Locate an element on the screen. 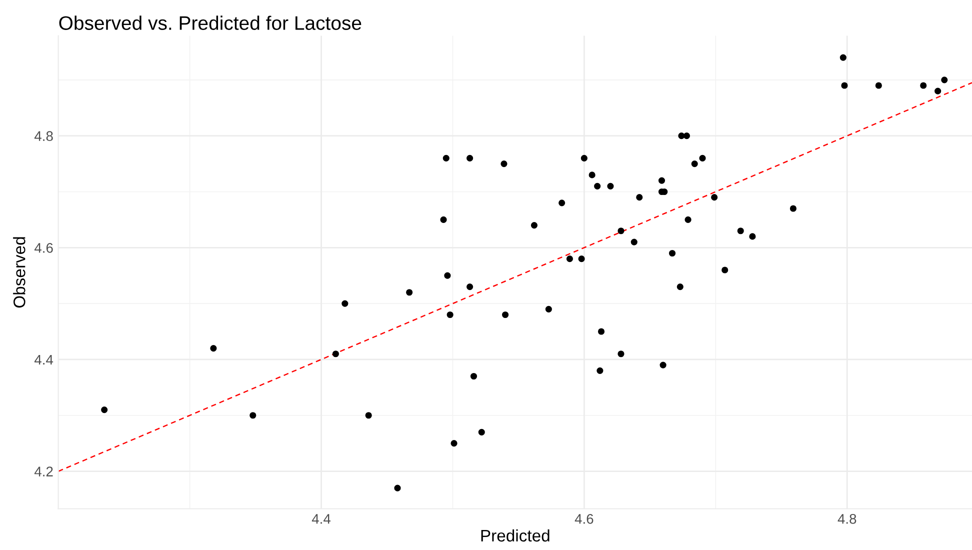  y-axis-title: Observed is located at coordinates (19, 272).